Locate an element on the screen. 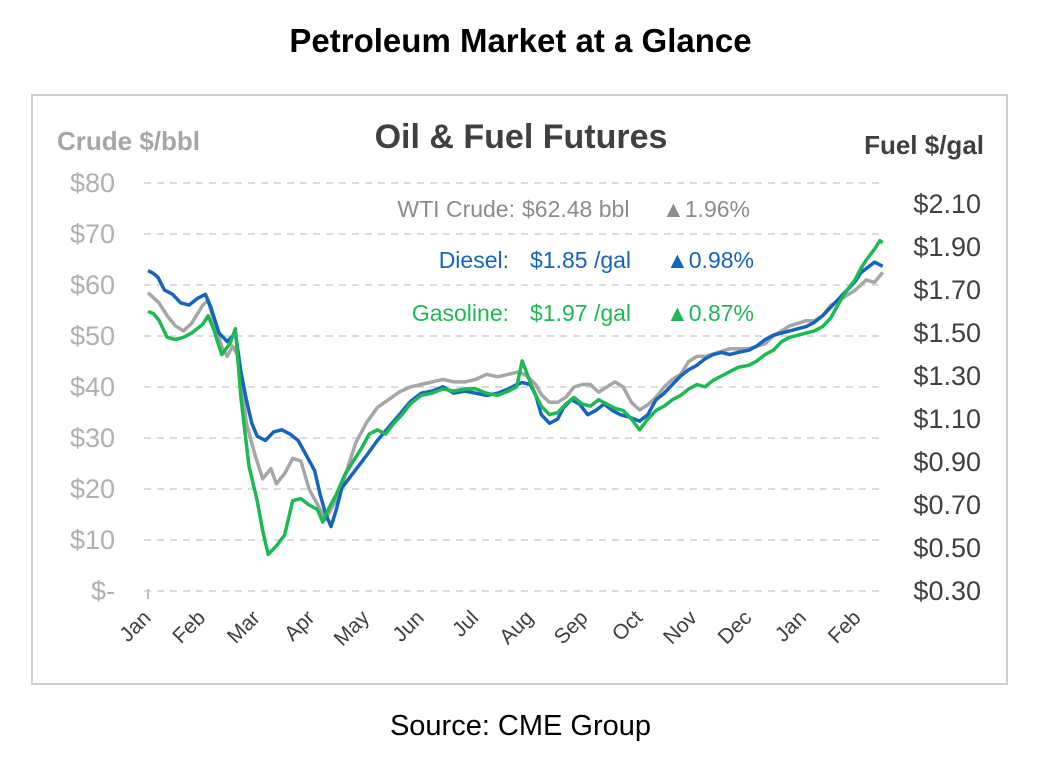  left-tick-label: $- is located at coordinates (103, 591).